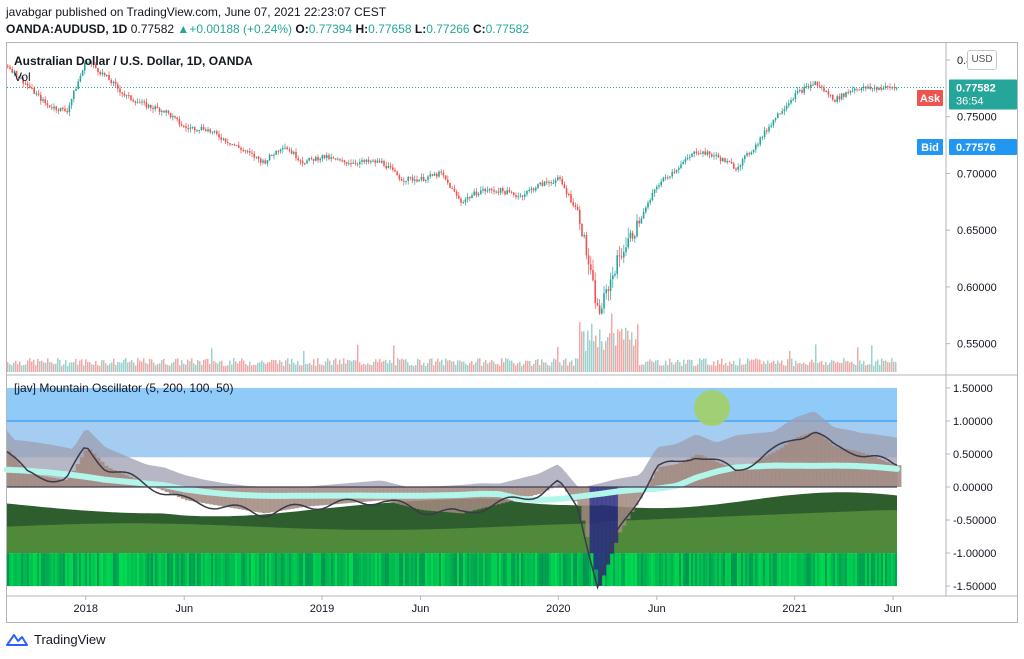  What do you see at coordinates (977, 231) in the screenshot?
I see `price-tick-label: 0.65000` at bounding box center [977, 231].